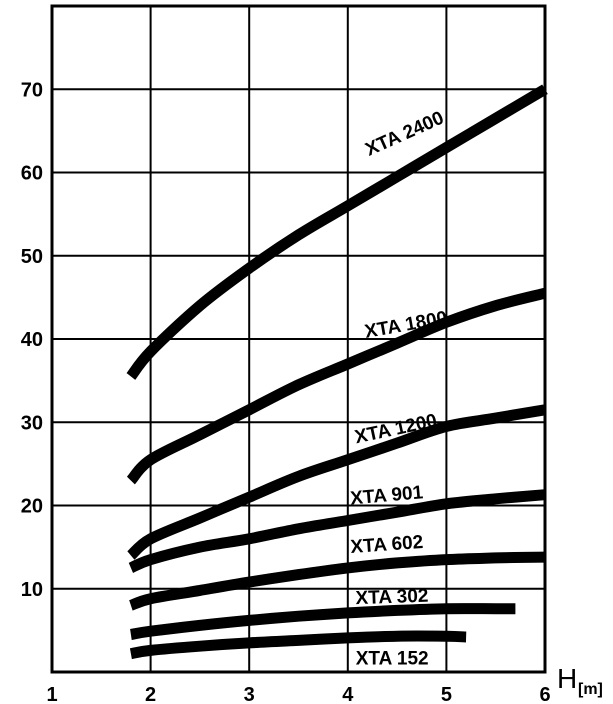 This screenshot has height=704, width=613. Describe the element at coordinates (446, 694) in the screenshot. I see `x-tick-label: 5` at that location.